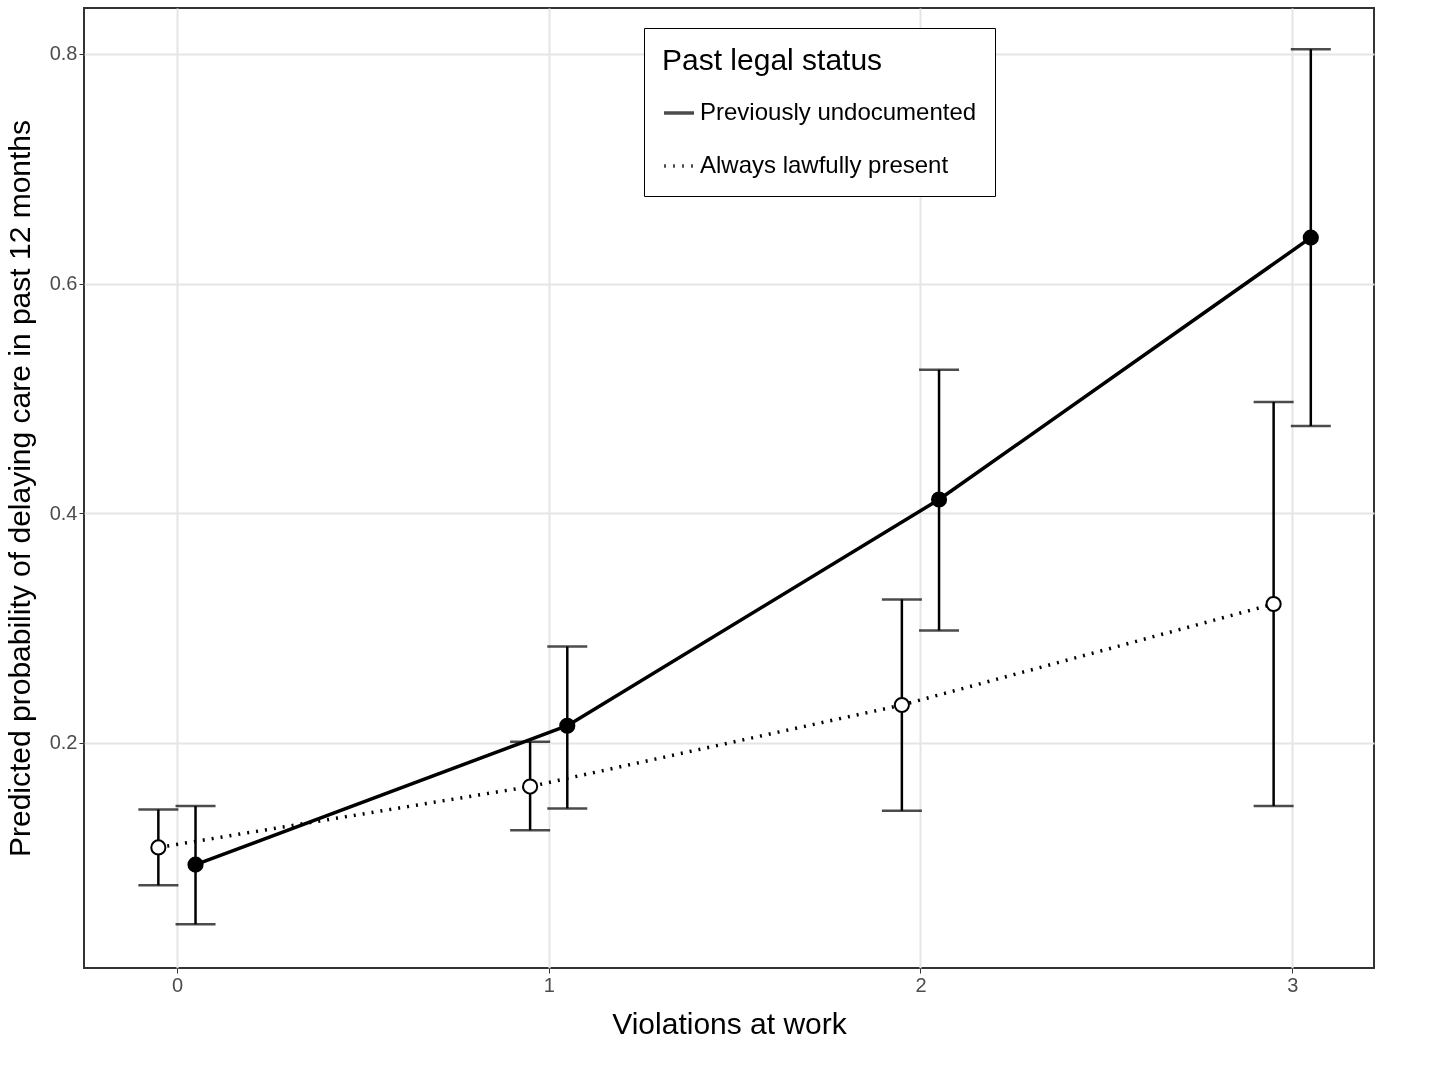  I want to click on x-tick-label: 1, so click(549, 984).